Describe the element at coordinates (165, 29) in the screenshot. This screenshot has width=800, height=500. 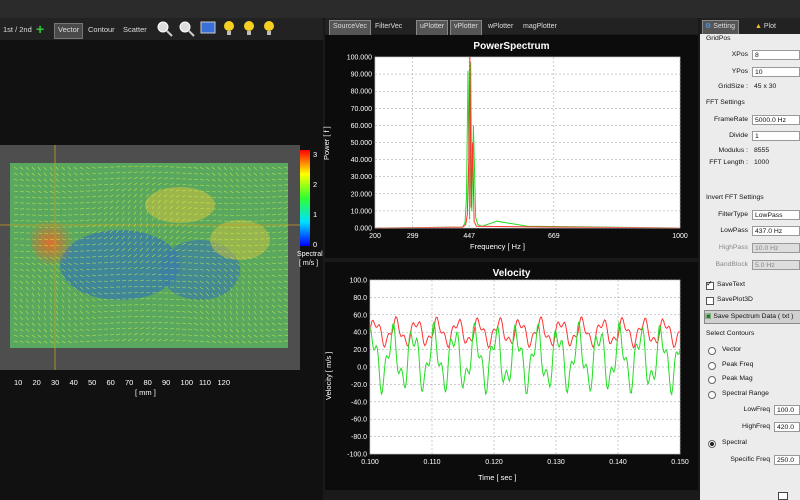
I see `zoom-in-icon` at that location.